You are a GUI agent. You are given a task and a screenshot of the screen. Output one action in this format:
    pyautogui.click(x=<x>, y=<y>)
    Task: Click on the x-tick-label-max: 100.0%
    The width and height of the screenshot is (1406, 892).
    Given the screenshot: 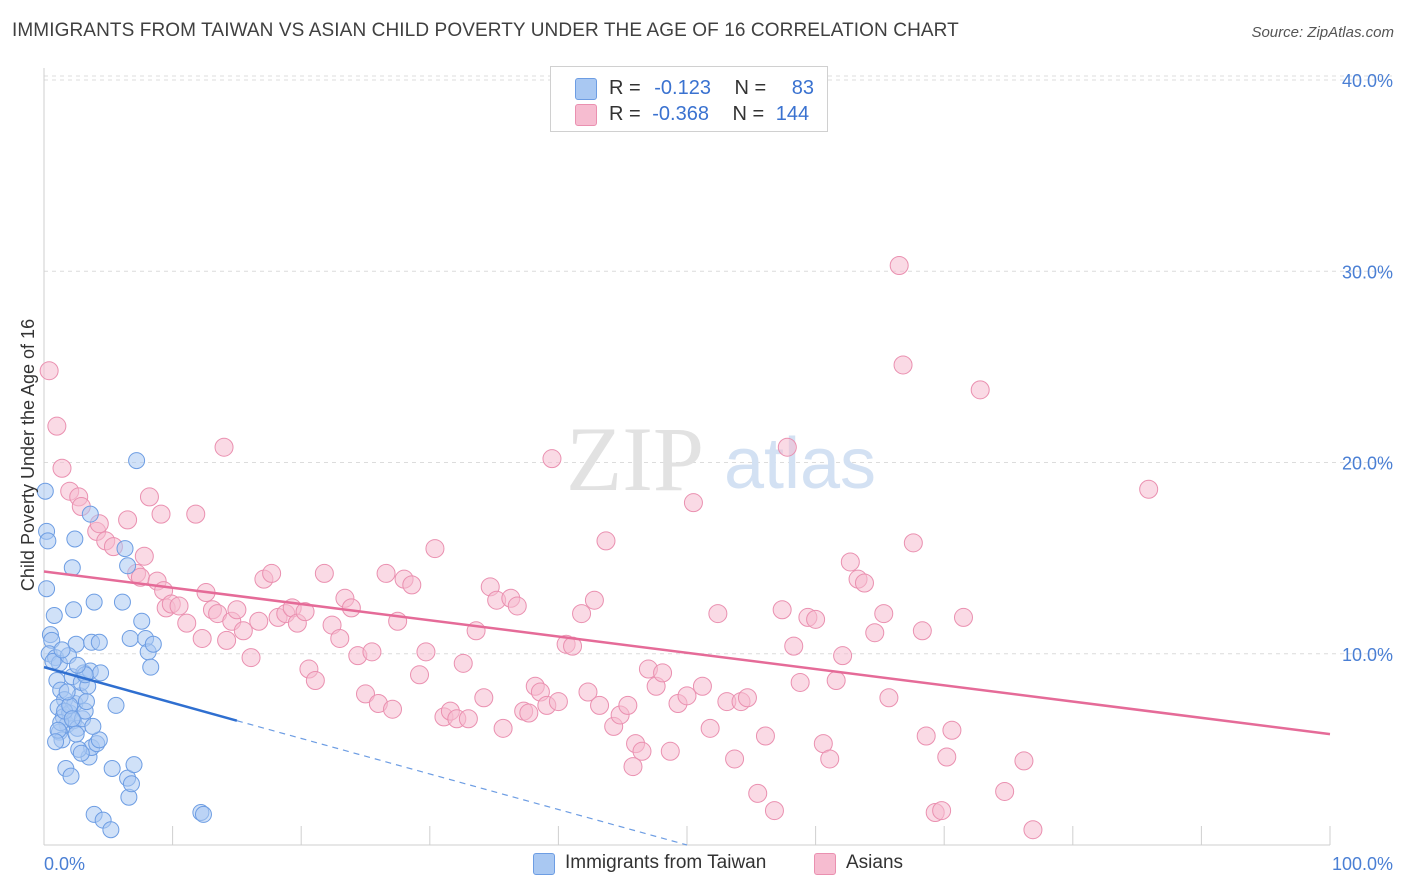 What is the action you would take?
    pyautogui.click(x=1362, y=864)
    